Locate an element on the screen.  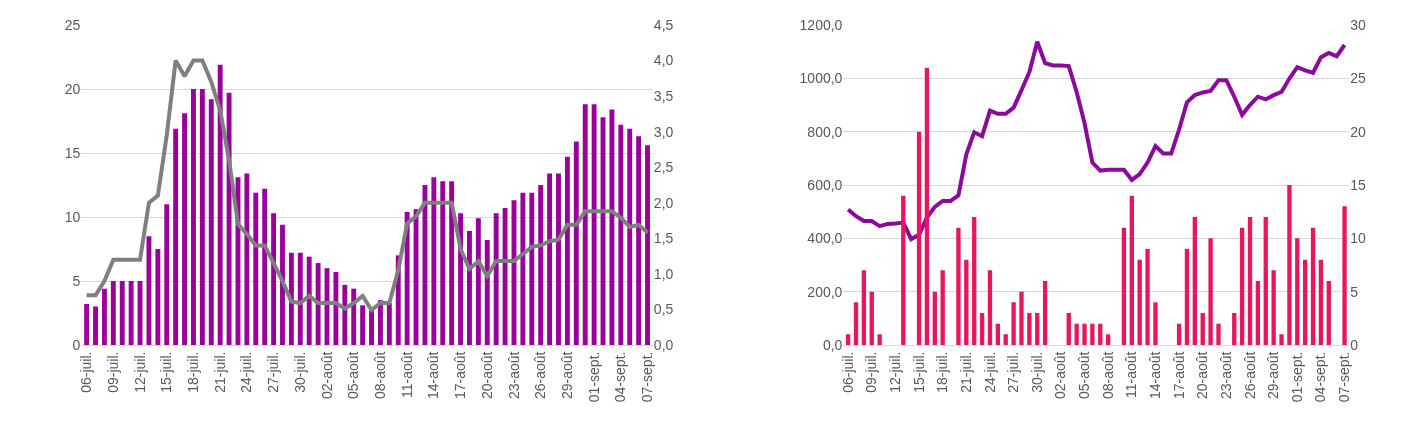
x-tick-label: 01-sept. is located at coordinates (593, 377).